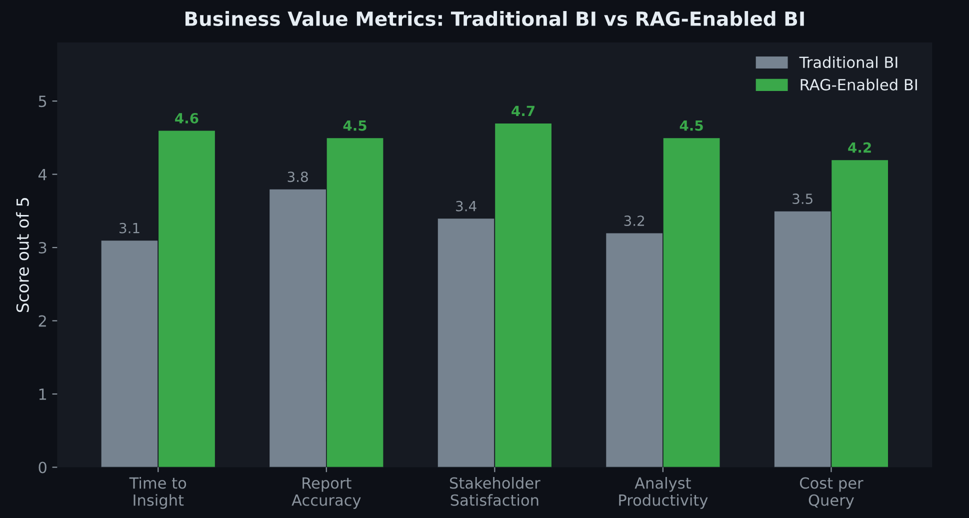 This screenshot has width=969, height=518. Describe the element at coordinates (22, 255) in the screenshot. I see `y-axis-title: Score out of 5` at that location.